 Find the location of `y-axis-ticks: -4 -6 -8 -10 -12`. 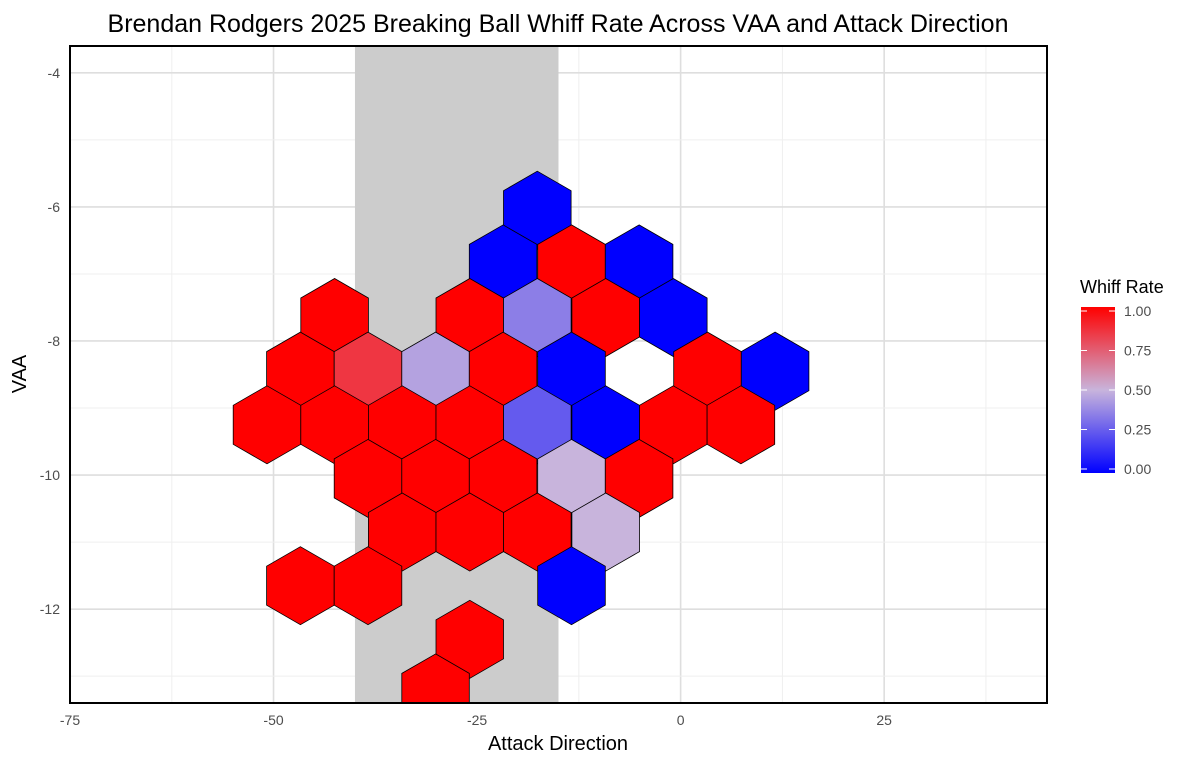

y-axis-ticks: -4 -6 -8 -10 -12 is located at coordinates (50, 341).